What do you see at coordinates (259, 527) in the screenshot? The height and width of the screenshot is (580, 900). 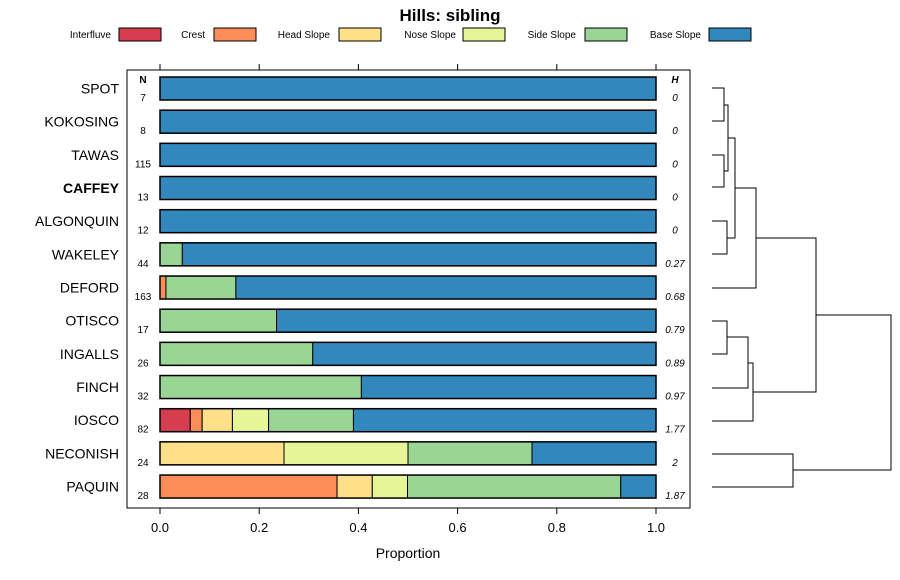 I see `x-tick-label: 0.2` at bounding box center [259, 527].